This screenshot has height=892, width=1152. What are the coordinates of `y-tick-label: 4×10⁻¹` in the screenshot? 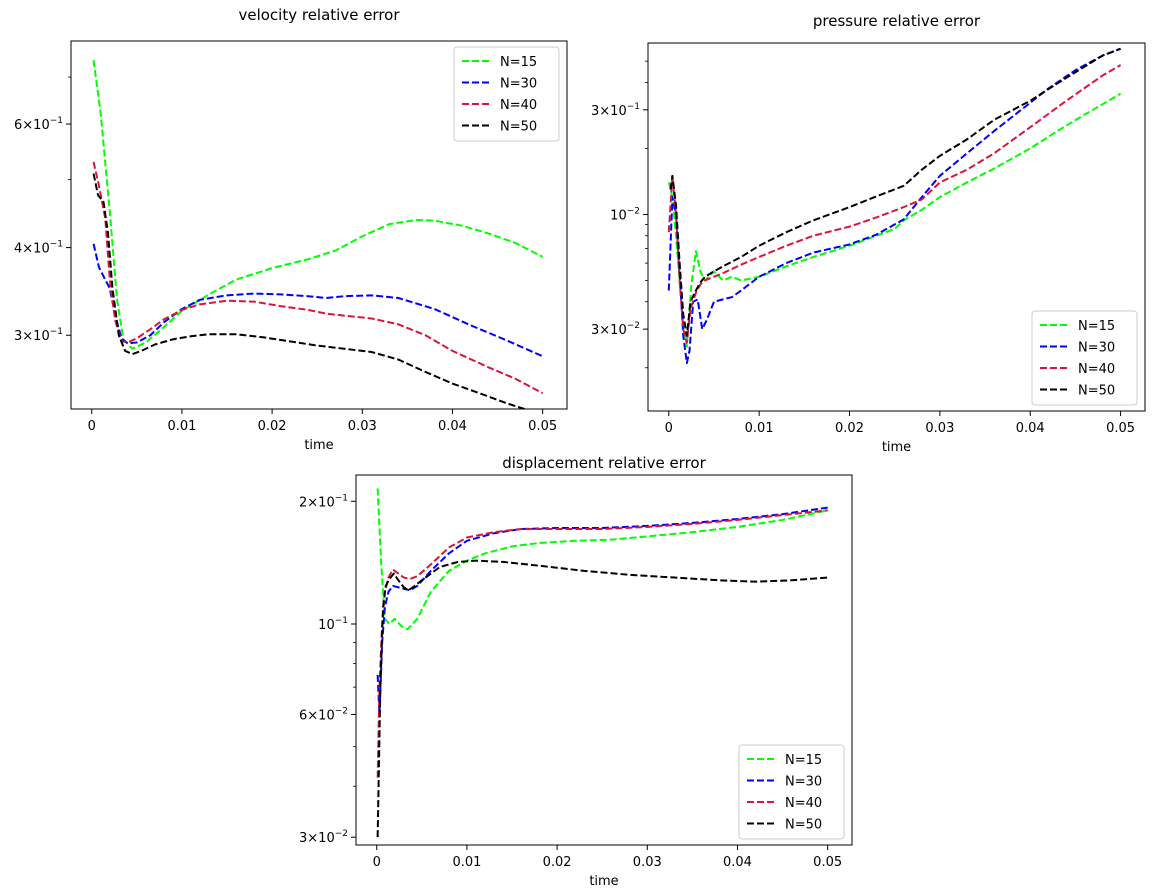 It's located at (38, 248).